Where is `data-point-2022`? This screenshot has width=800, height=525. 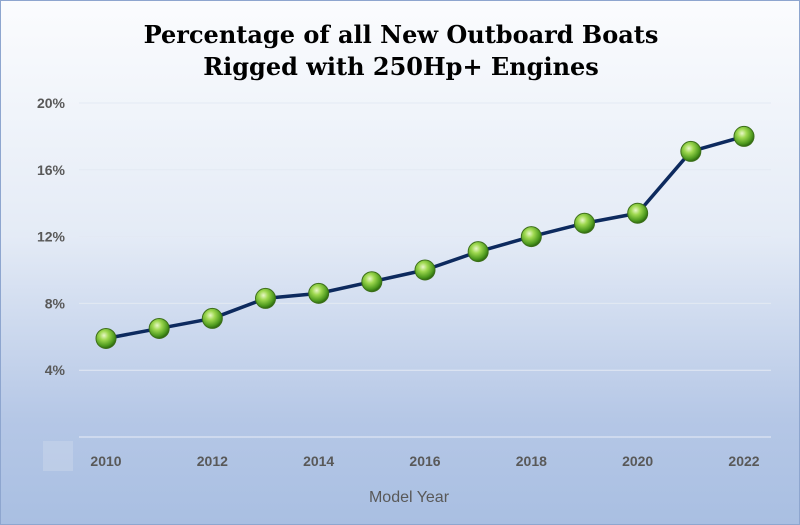
data-point-2022 is located at coordinates (744, 136).